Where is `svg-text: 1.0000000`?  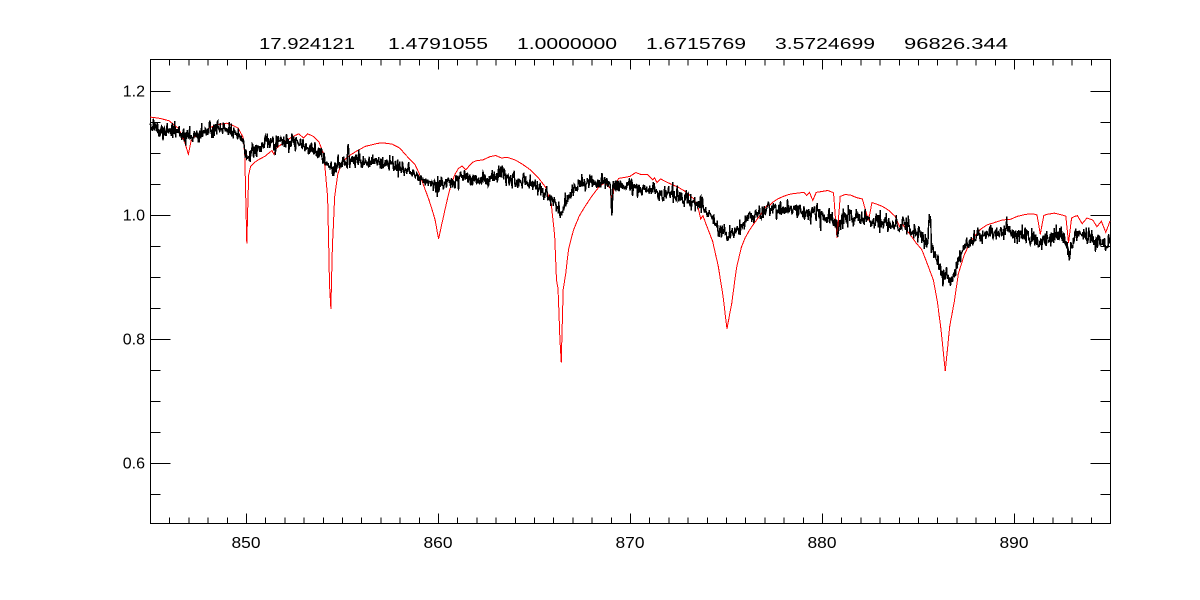
svg-text: 1.0000000 is located at coordinates (567, 44).